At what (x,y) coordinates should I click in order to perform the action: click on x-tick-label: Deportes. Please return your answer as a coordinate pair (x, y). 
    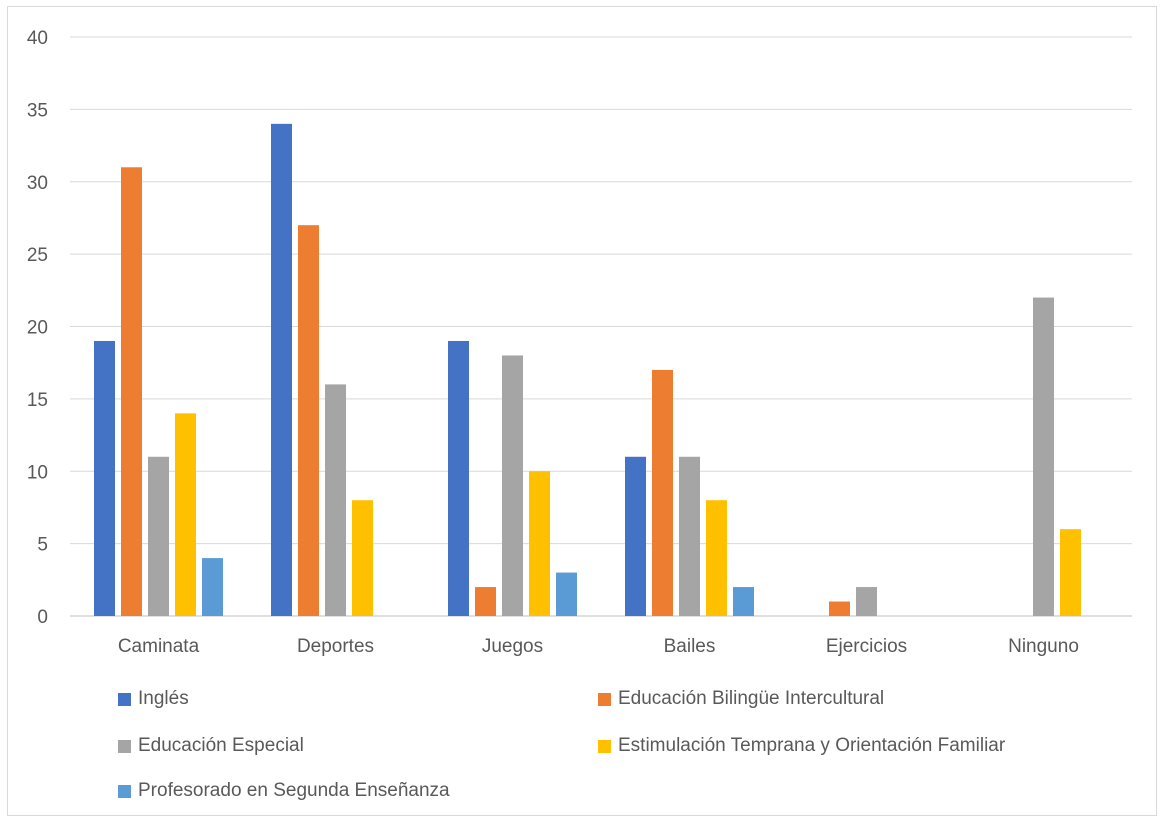
    Looking at the image, I should click on (335, 646).